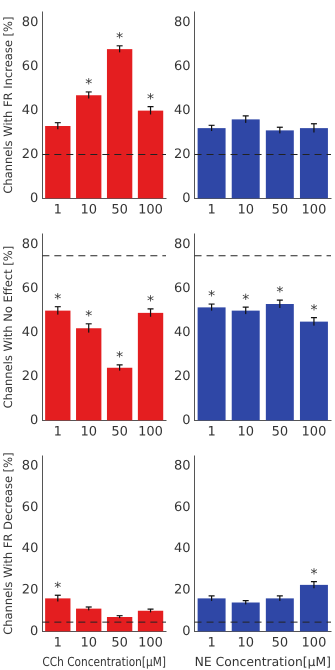 The image size is (335, 670). Describe the element at coordinates (7, 327) in the screenshot. I see `y-axis-title: Channels With No Effect [%]` at that location.